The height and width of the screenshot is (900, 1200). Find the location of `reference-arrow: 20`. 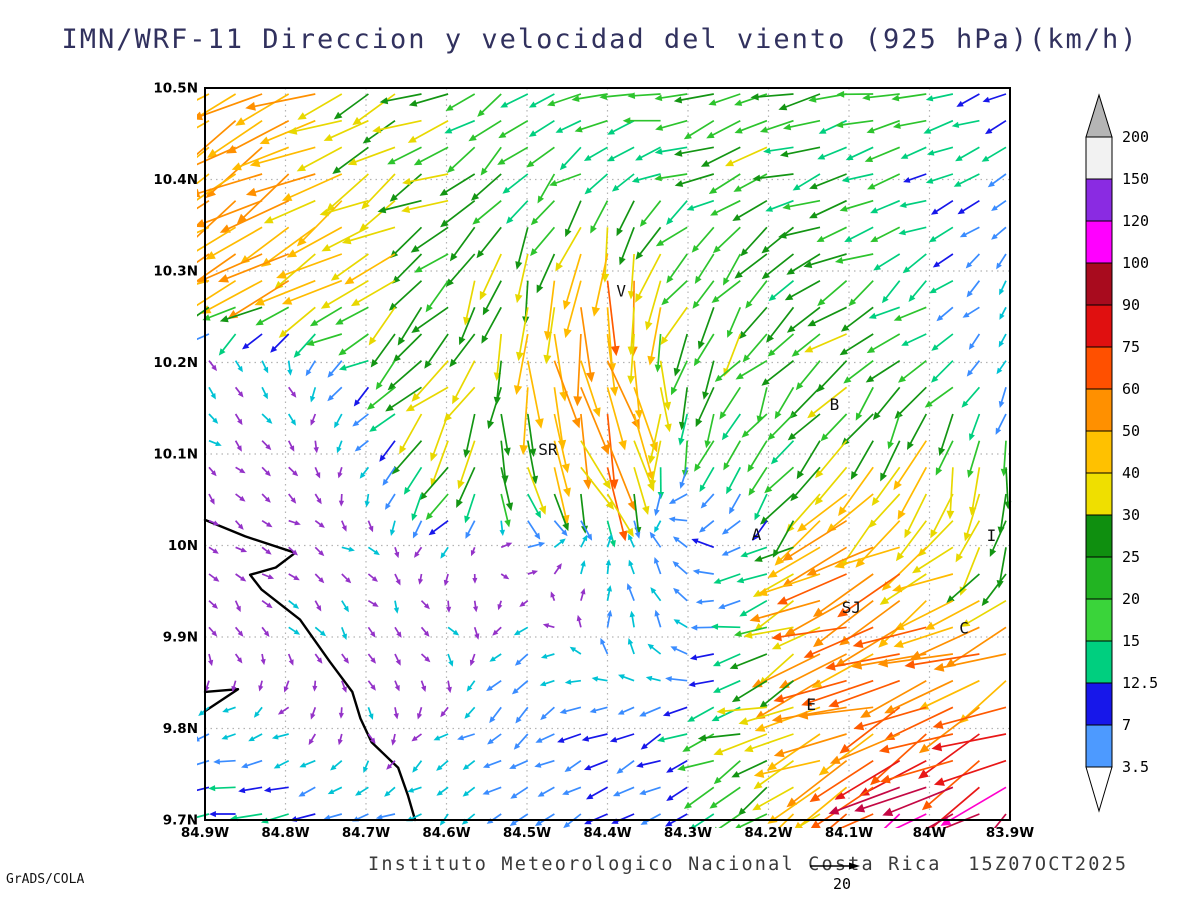

reference-arrow: 20 is located at coordinates (835, 877).